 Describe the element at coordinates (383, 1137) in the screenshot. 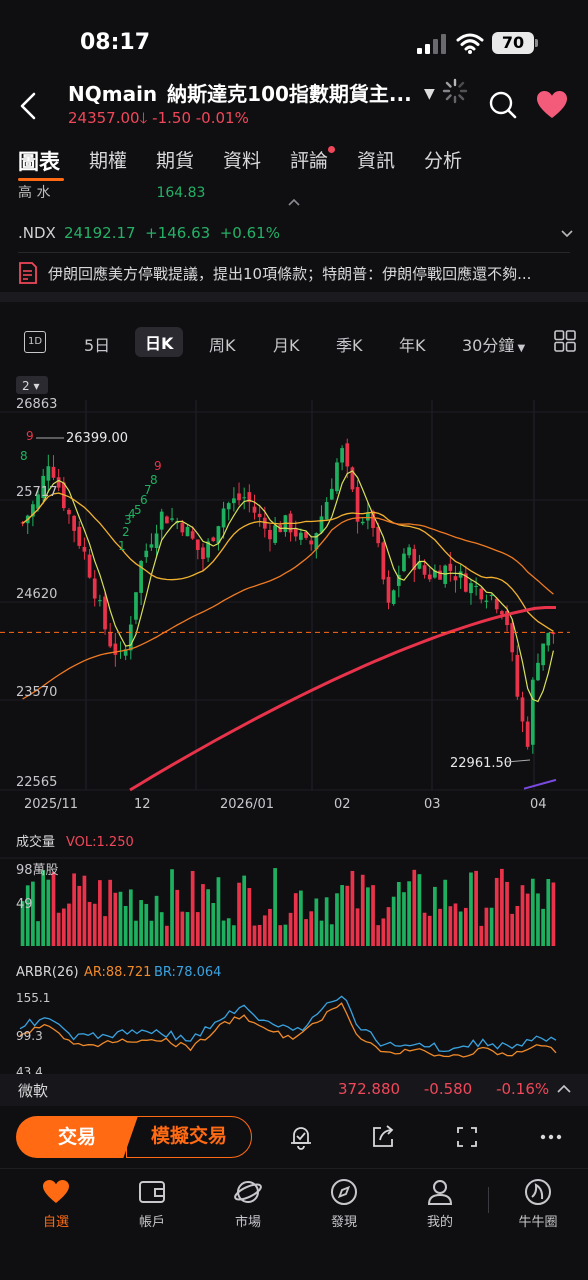

I see `share-icon` at that location.